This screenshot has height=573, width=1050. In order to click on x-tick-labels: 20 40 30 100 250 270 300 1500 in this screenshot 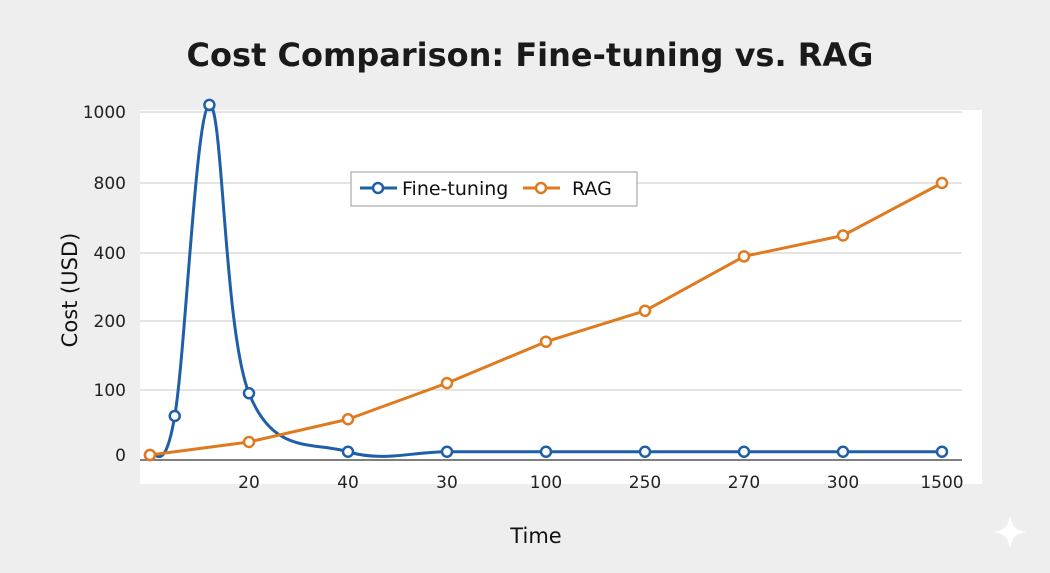, I will do `click(600, 483)`.